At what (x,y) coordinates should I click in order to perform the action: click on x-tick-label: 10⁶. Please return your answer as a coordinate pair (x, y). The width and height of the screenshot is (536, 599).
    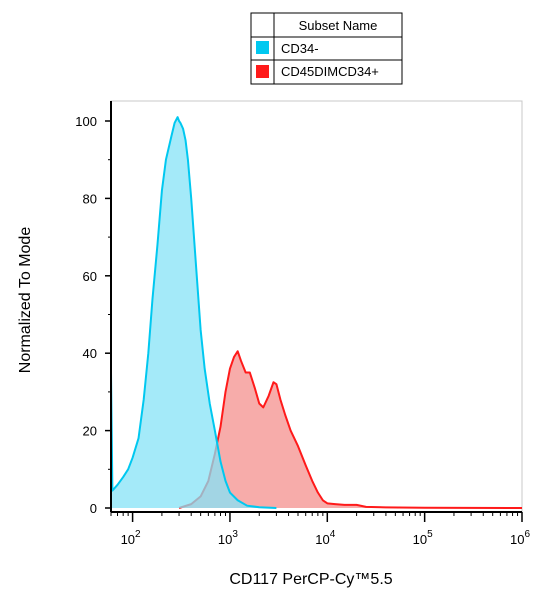
    Looking at the image, I should click on (520, 538).